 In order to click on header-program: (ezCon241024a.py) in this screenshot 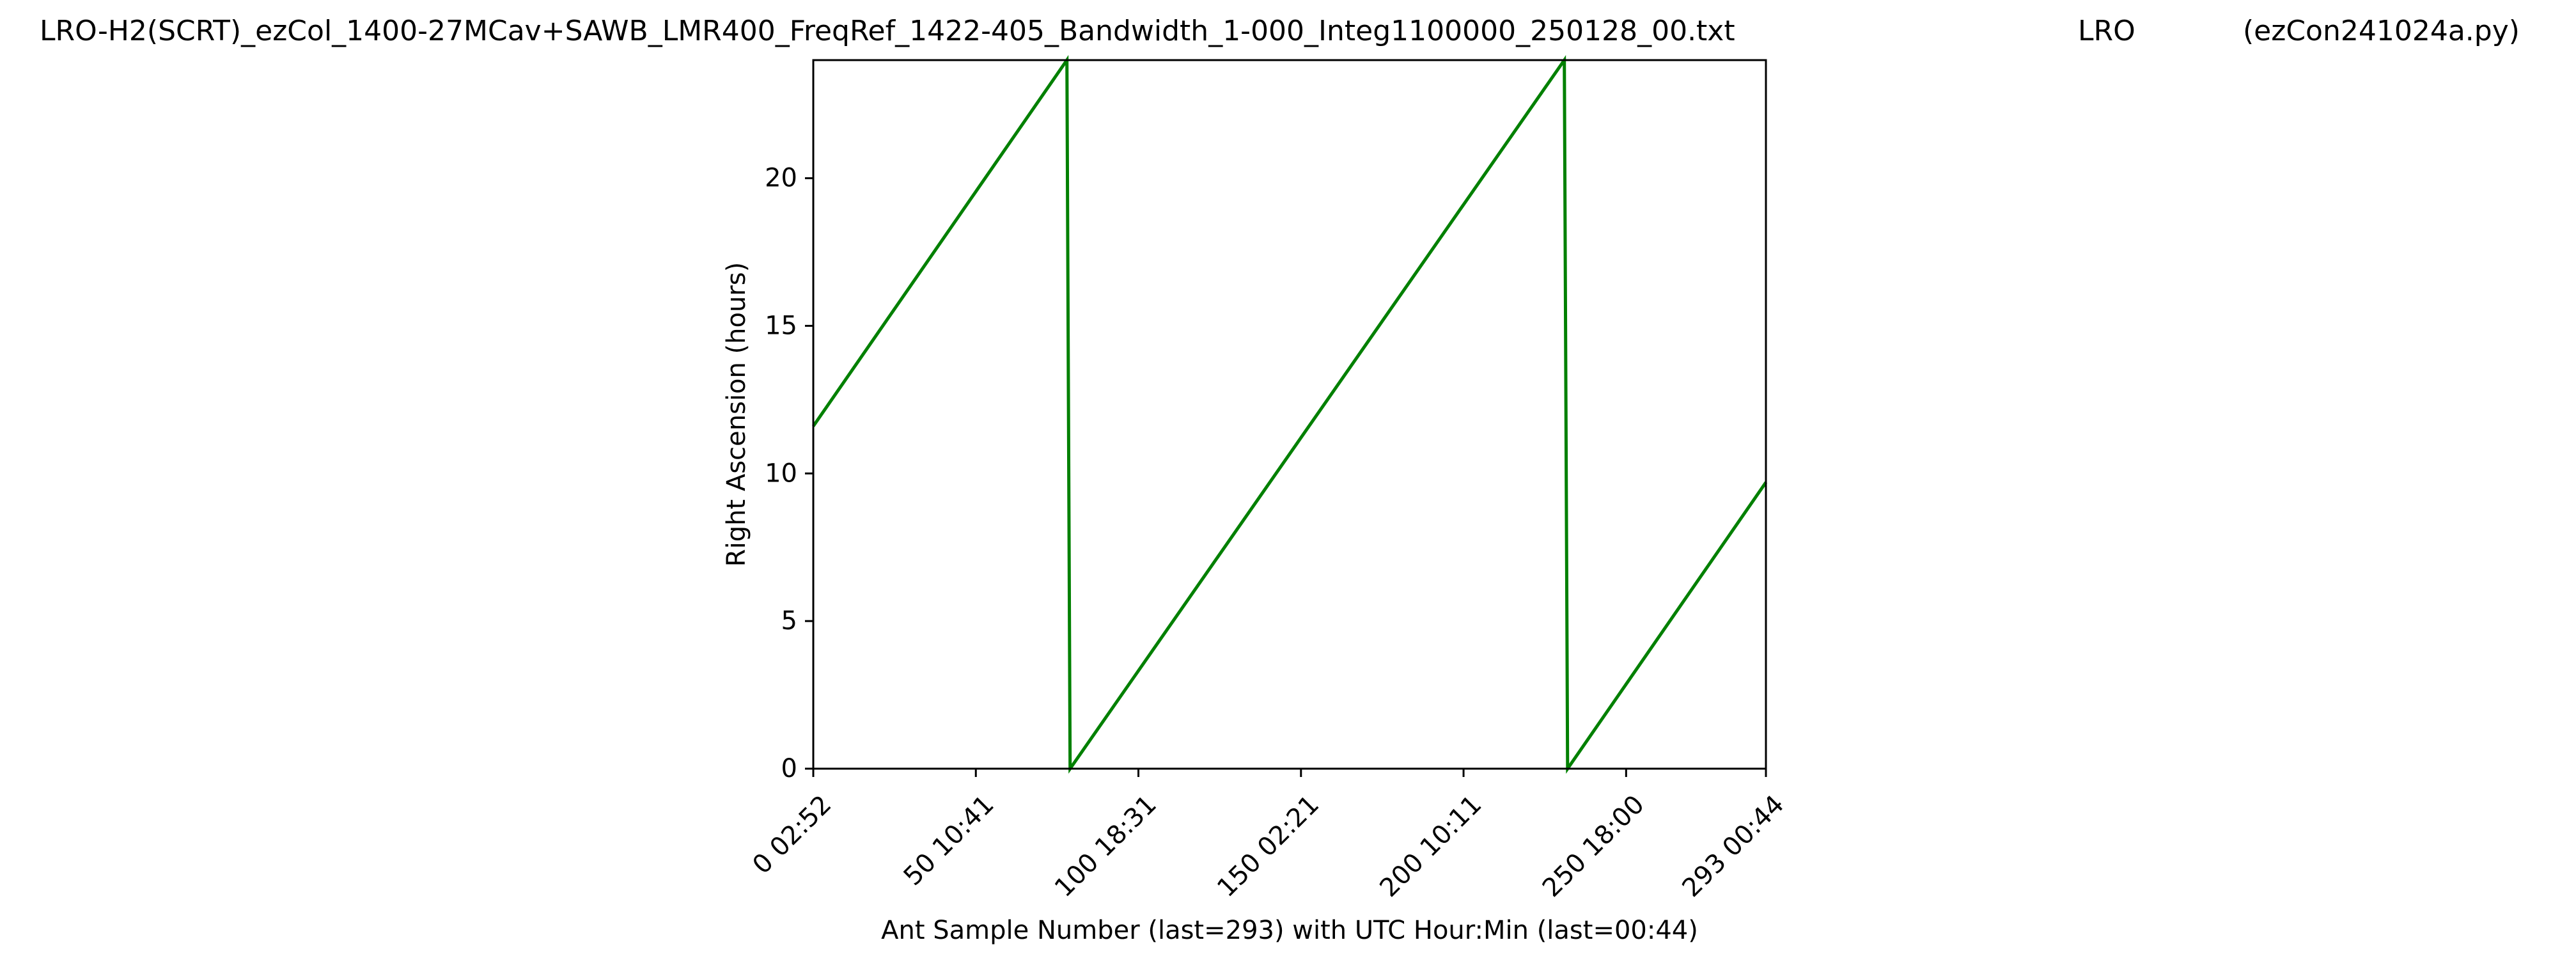, I will do `click(2382, 31)`.